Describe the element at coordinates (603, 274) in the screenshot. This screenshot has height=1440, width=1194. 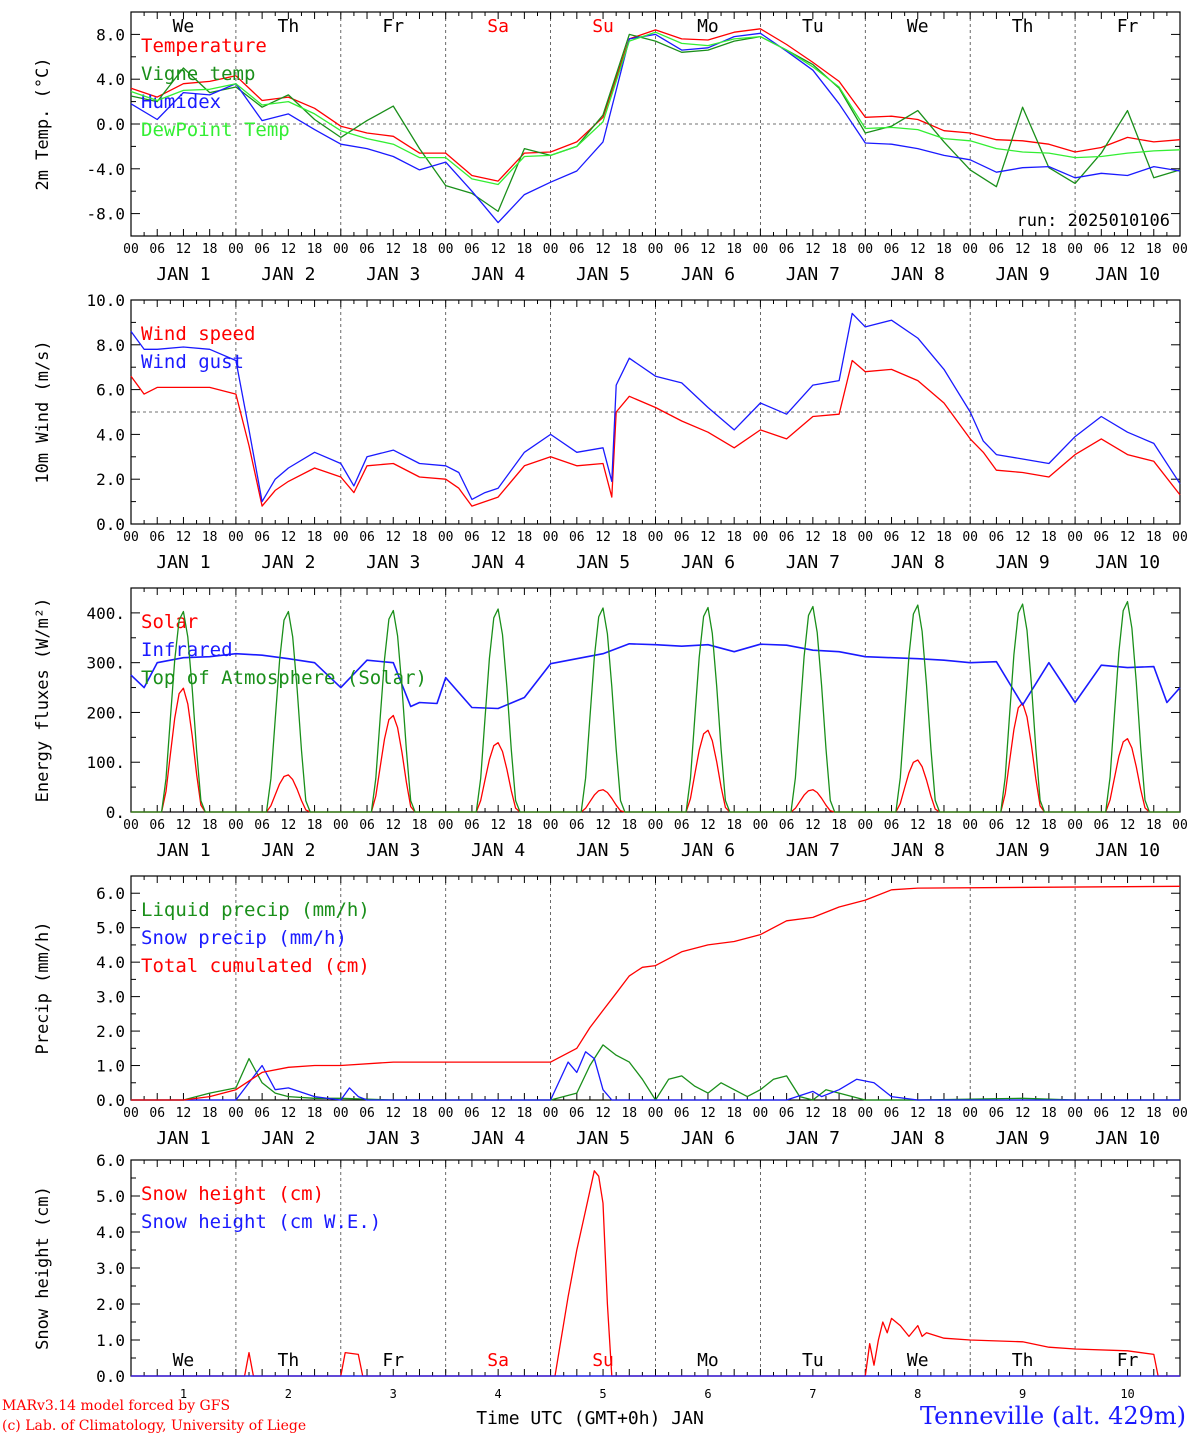
I see `panel1-day-label: JAN 5` at that location.